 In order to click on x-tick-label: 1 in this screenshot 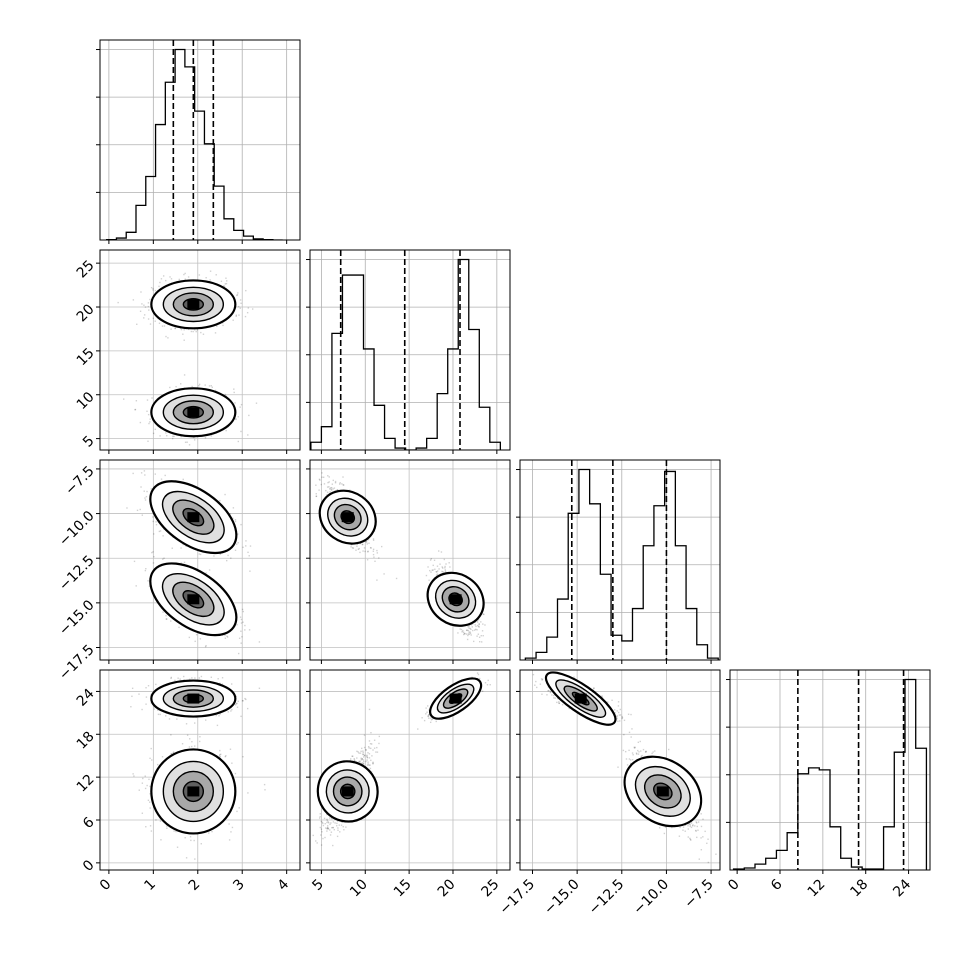, I will do `click(150, 885)`.